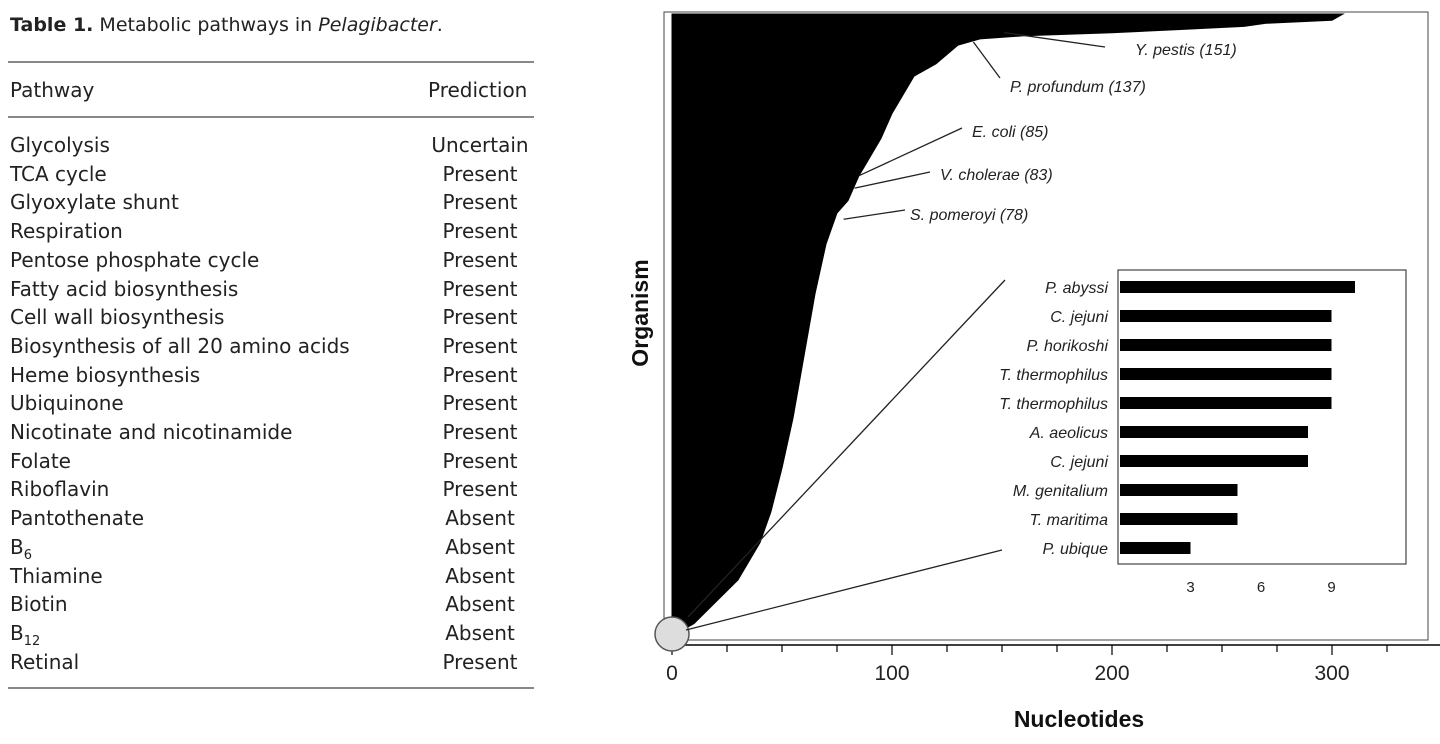 The width and height of the screenshot is (1440, 744). Describe the element at coordinates (672, 673) in the screenshot. I see `x-tick-label: 0` at that location.